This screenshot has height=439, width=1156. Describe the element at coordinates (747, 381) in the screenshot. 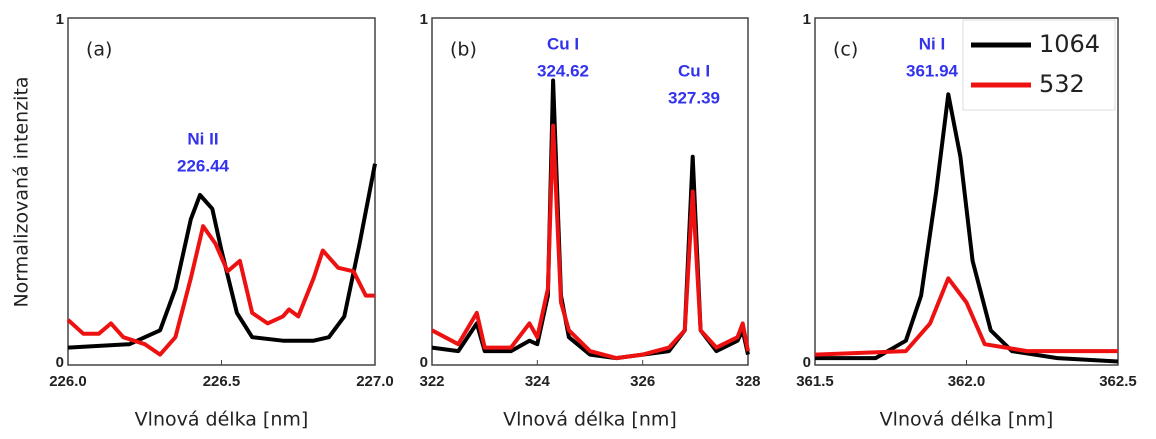

I see `x-tick-label: 328` at that location.